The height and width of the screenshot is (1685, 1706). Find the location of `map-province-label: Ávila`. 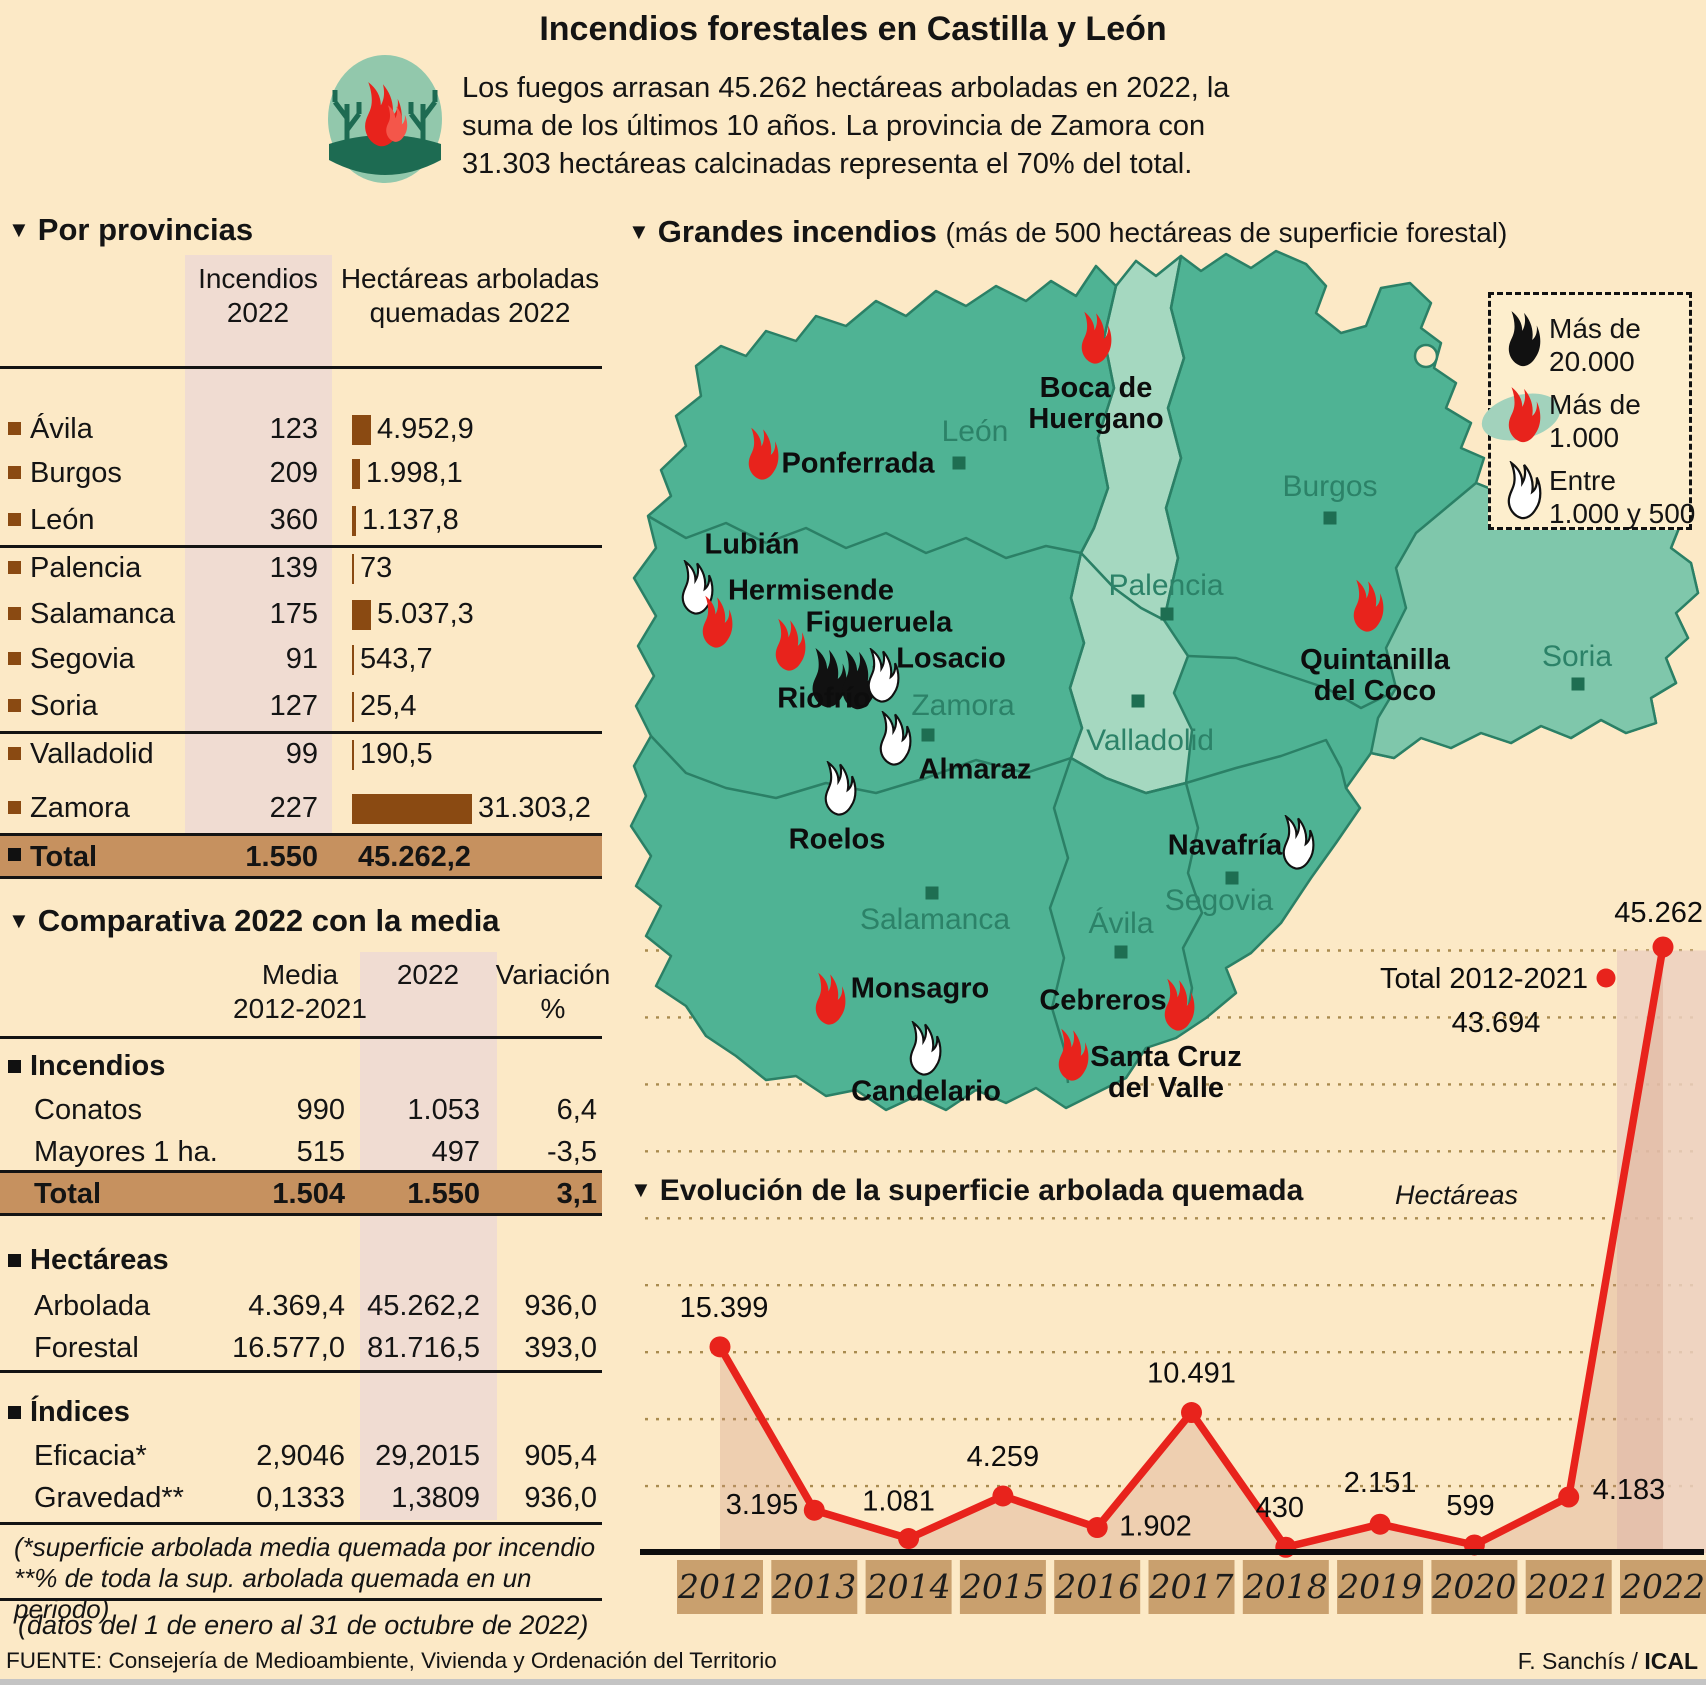

map-province-label: Ávila is located at coordinates (1121, 923).